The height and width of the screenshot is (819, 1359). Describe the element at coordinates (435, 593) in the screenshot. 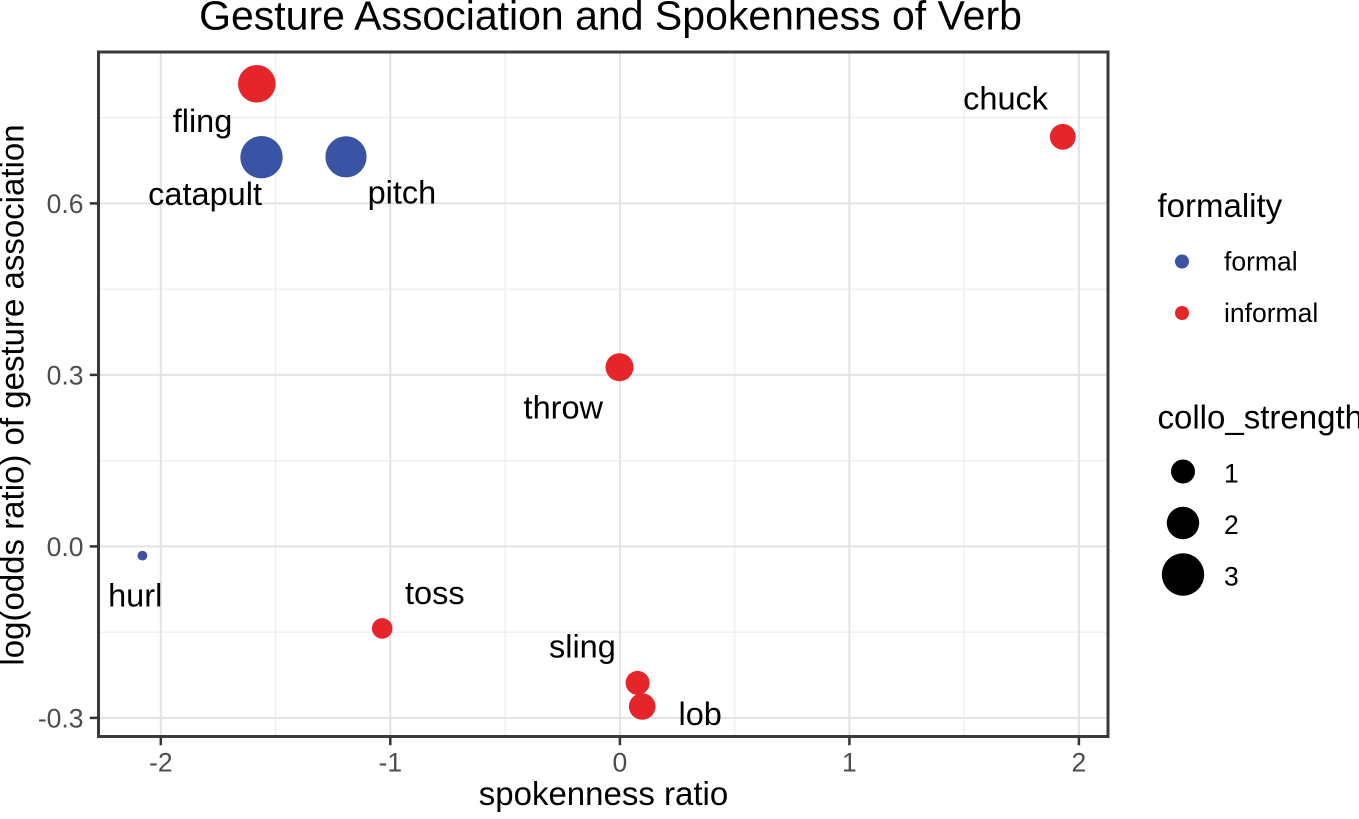

I see `svg-text: toss` at that location.